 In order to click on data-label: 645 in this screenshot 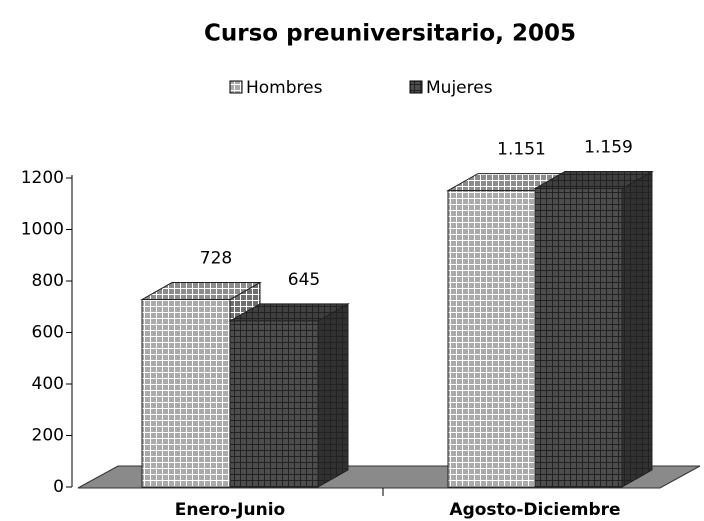, I will do `click(304, 280)`.